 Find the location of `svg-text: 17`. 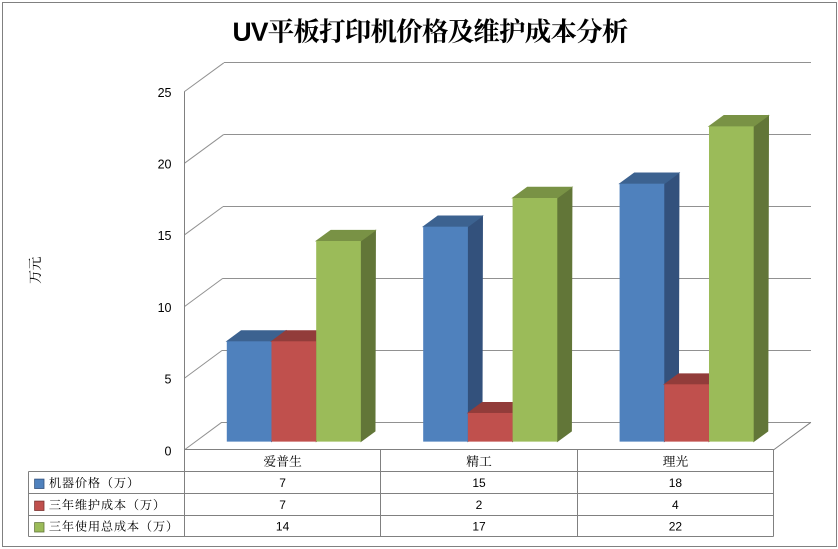

svg-text: 17 is located at coordinates (479, 526).